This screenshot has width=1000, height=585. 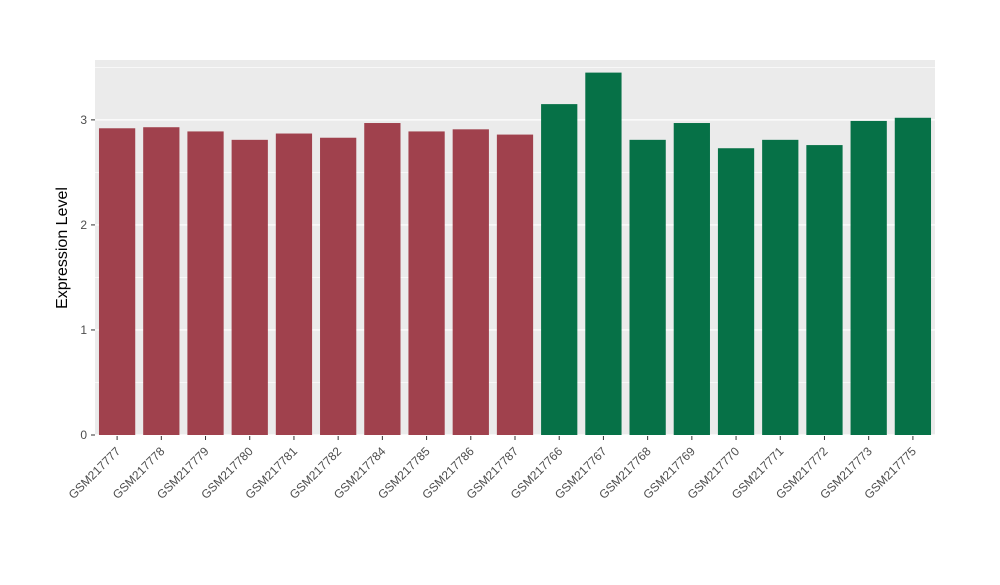 I want to click on y-tick-label: 0, so click(x=83, y=435).